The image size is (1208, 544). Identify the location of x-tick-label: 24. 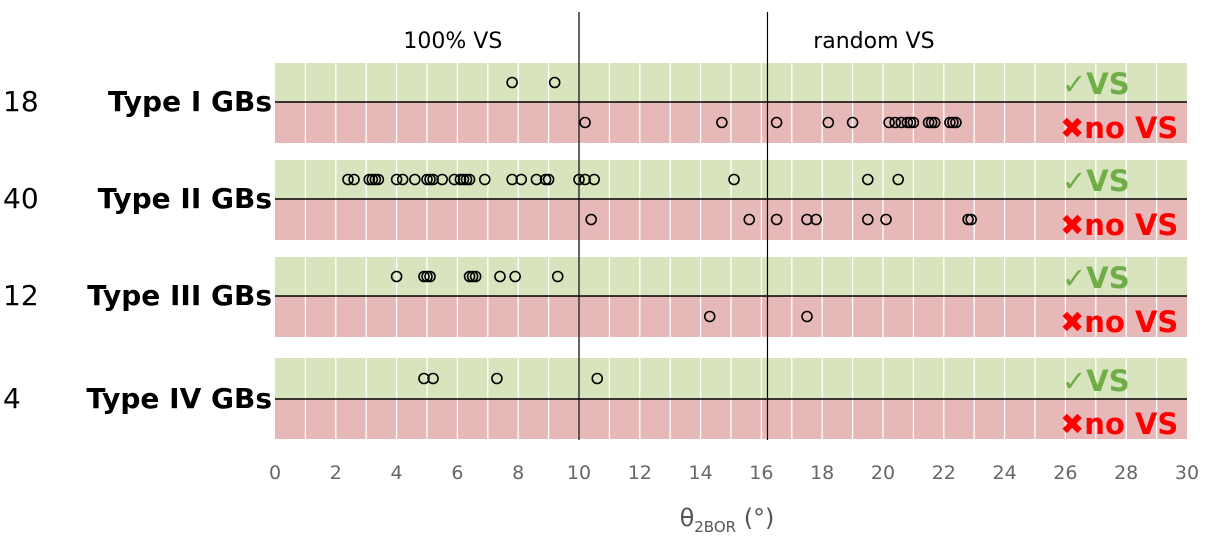
(1005, 473).